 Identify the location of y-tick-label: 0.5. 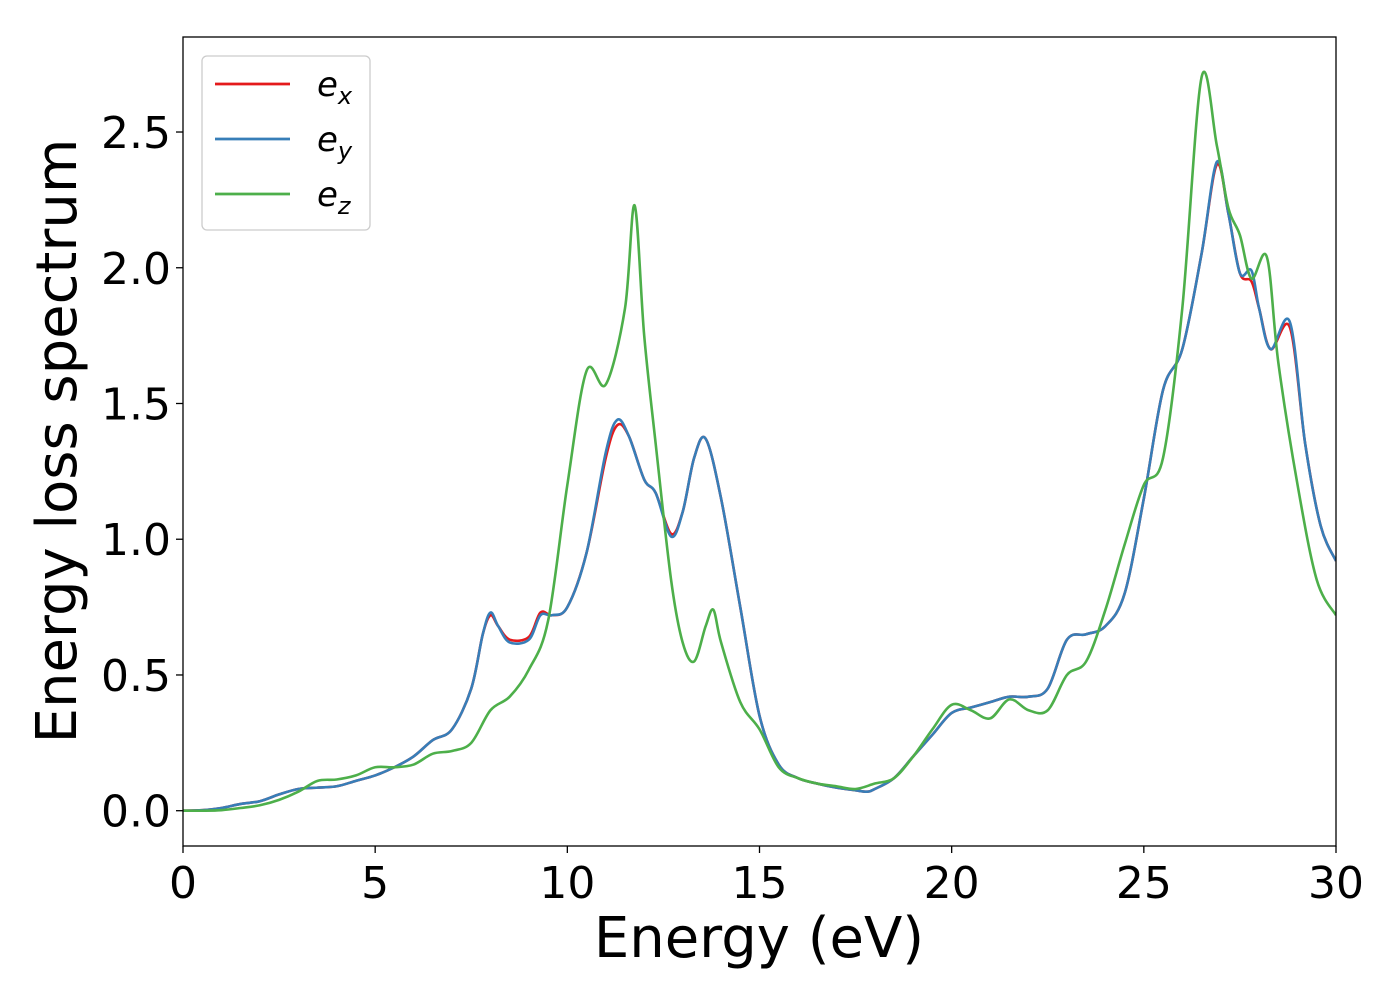
(136, 676).